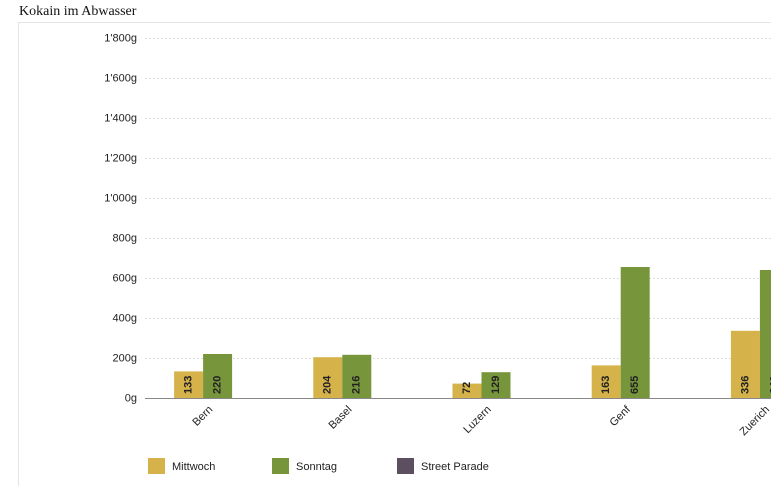 This screenshot has height=486, width=771. Describe the element at coordinates (477, 420) in the screenshot. I see `x-tick-label: Luzern` at that location.